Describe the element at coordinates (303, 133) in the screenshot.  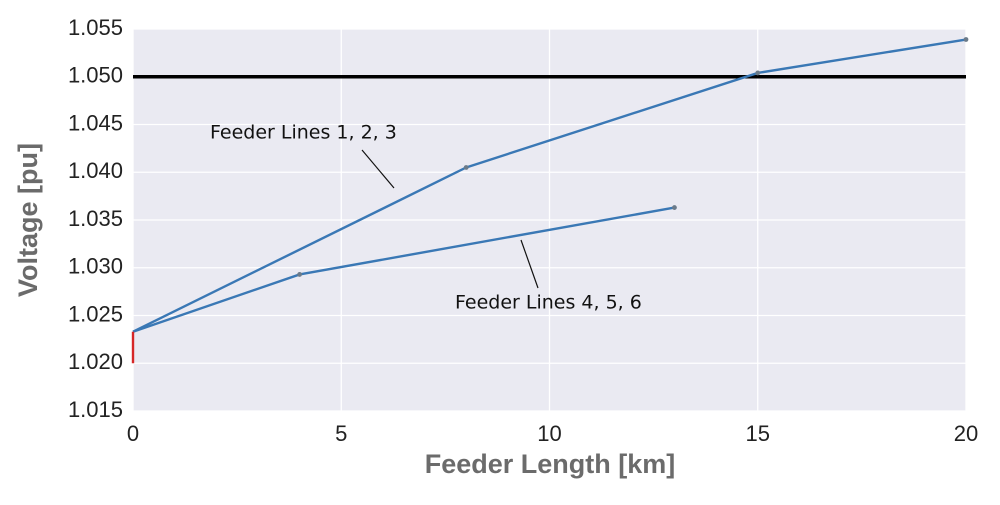
I see `annotation: Feeder Lines 1, 2, 3` at that location.